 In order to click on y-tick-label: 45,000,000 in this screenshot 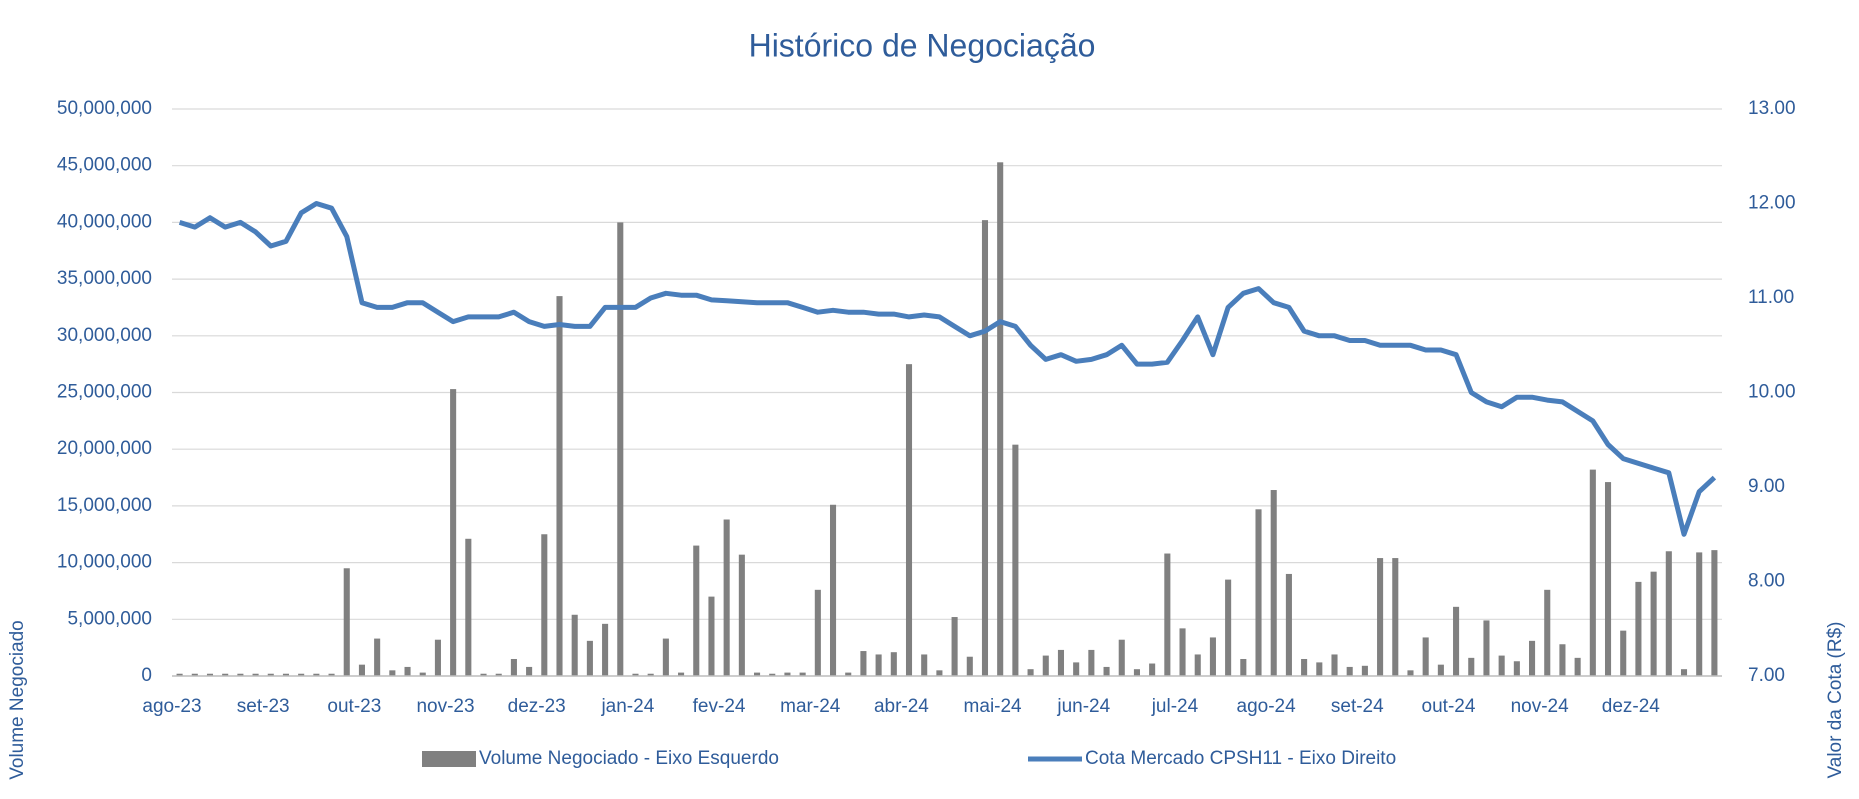, I will do `click(104, 165)`.